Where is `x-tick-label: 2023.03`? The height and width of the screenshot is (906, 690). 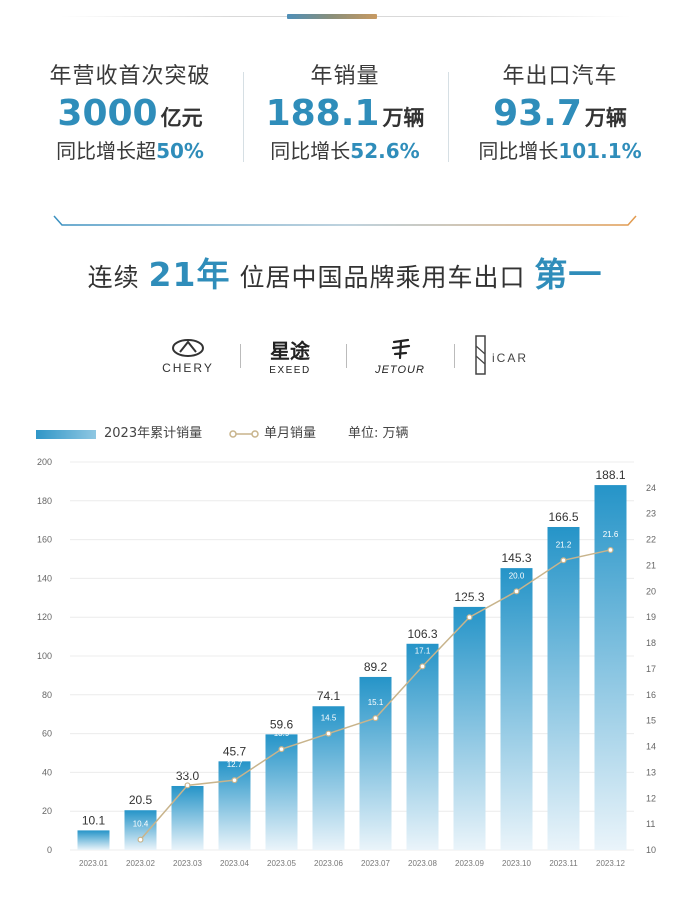
x-tick-label: 2023.03 is located at coordinates (187, 863).